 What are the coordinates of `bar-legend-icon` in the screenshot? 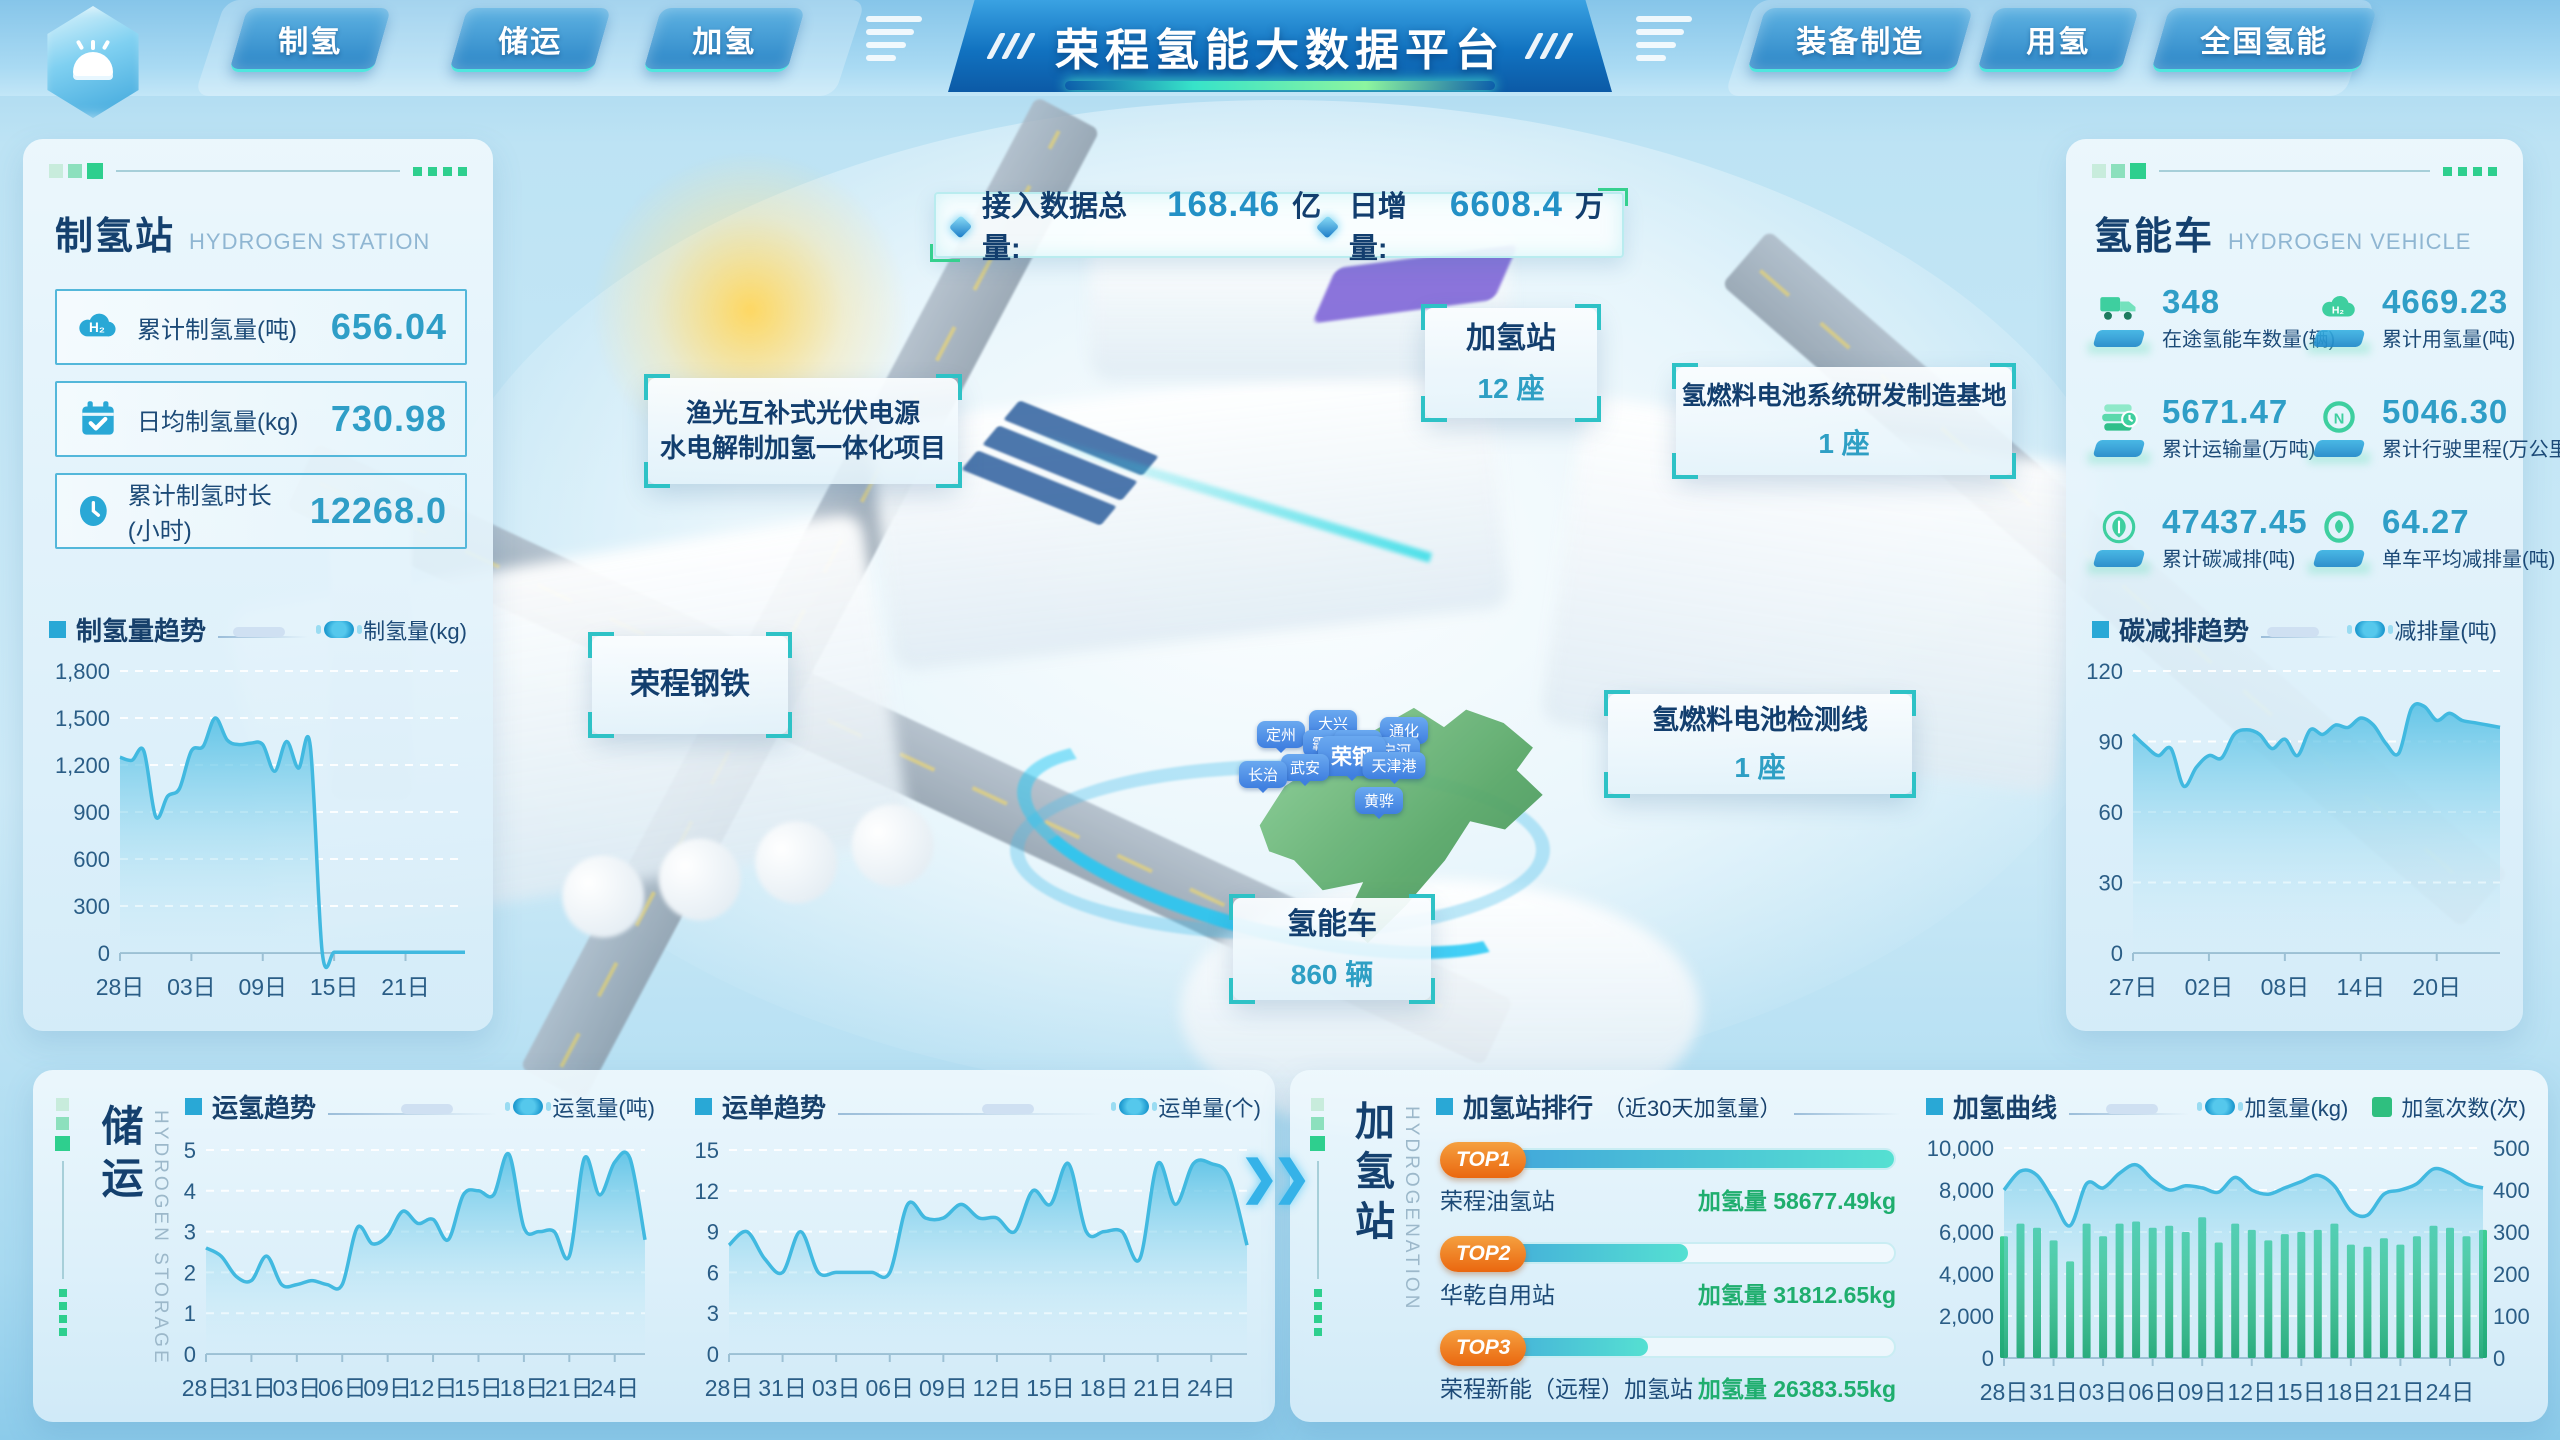 It's located at (2382, 1106).